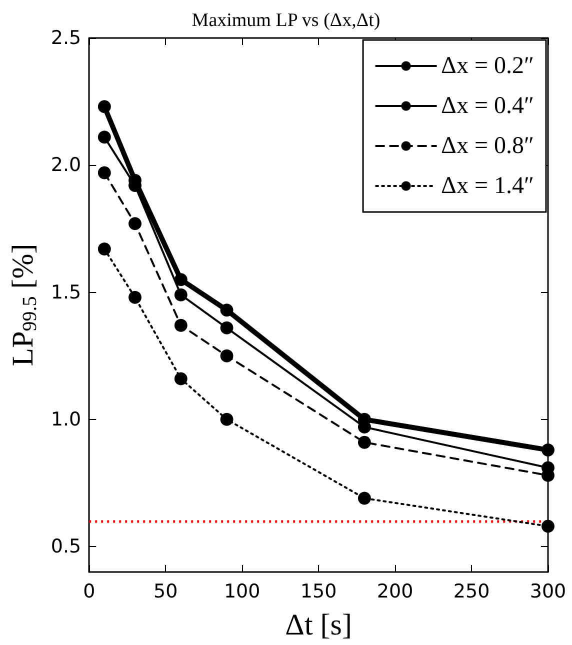  I want to click on y-tick-label: 1.5, so click(66, 292).